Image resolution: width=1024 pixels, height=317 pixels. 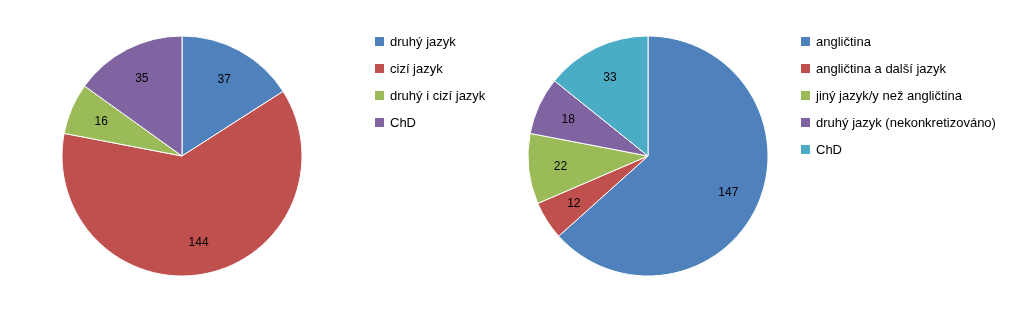 What do you see at coordinates (881, 68) in the screenshot?
I see `legend-label: angličtina a další jazyk` at bounding box center [881, 68].